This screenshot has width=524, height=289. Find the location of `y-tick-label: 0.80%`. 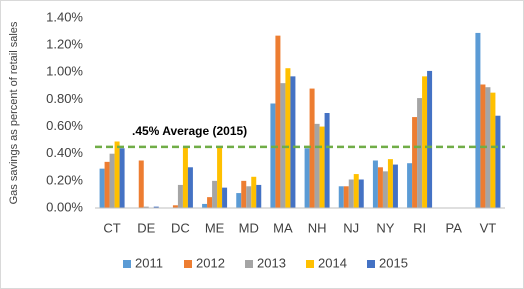

y-tick-label: 0.80% is located at coordinates (64, 98).